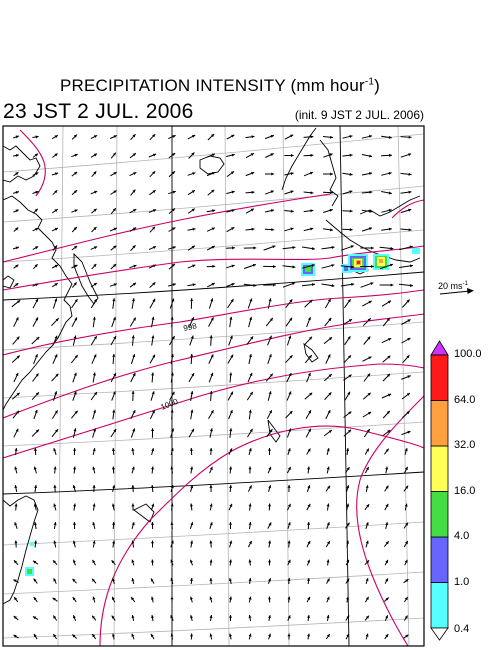 Image resolution: width=500 pixels, height=650 pixels. Describe the element at coordinates (369, 82) in the screenshot. I see `title-unit-exponent: -1` at that location.